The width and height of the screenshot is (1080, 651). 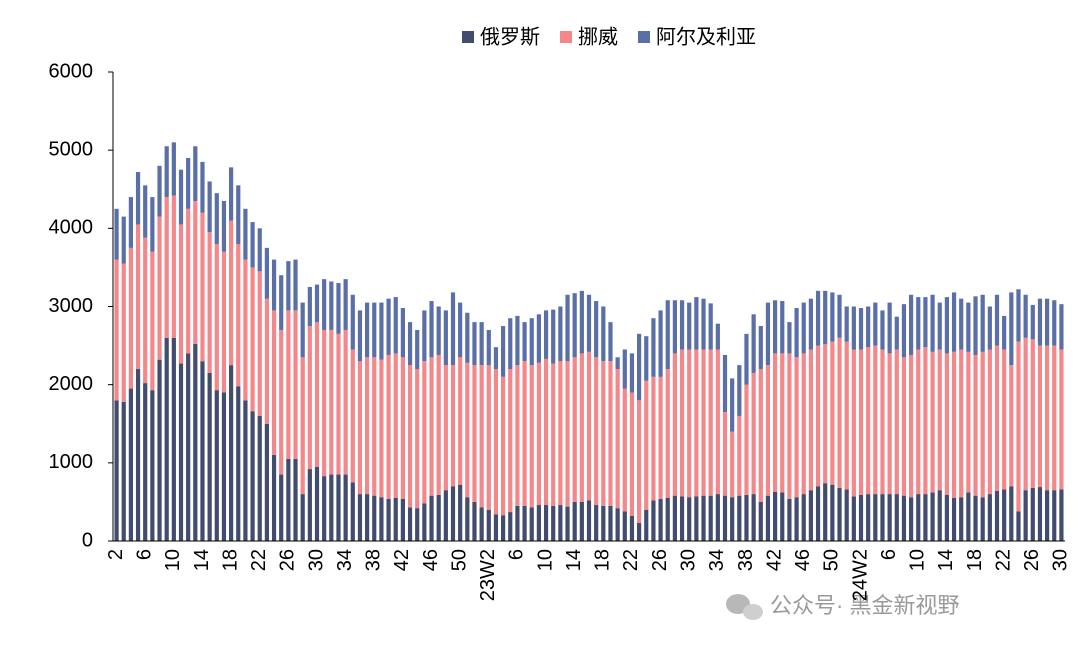 I want to click on x-tick-label: 10, so click(x=545, y=560).